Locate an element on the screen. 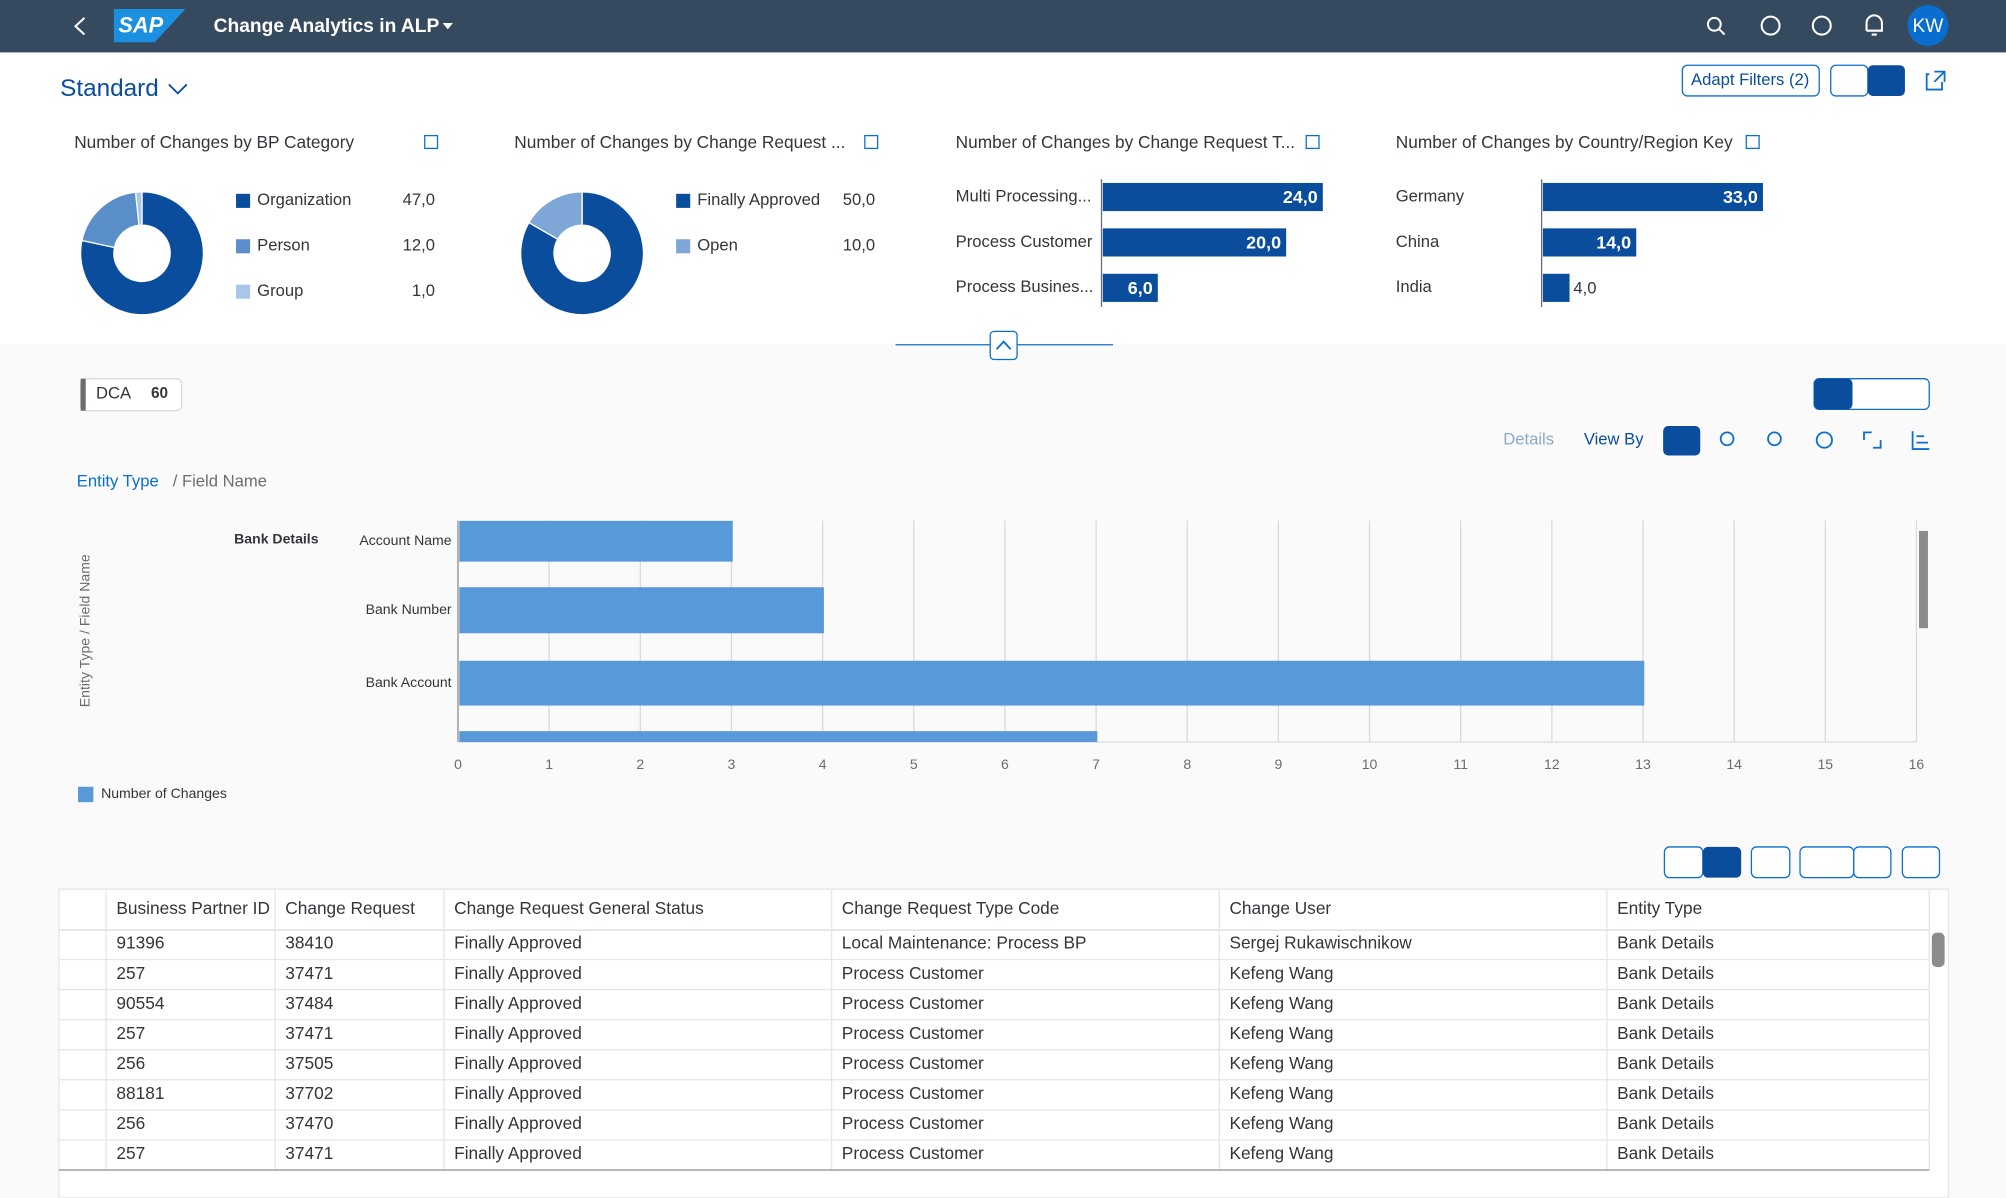  column-header: Business Partner ID is located at coordinates (193, 908).